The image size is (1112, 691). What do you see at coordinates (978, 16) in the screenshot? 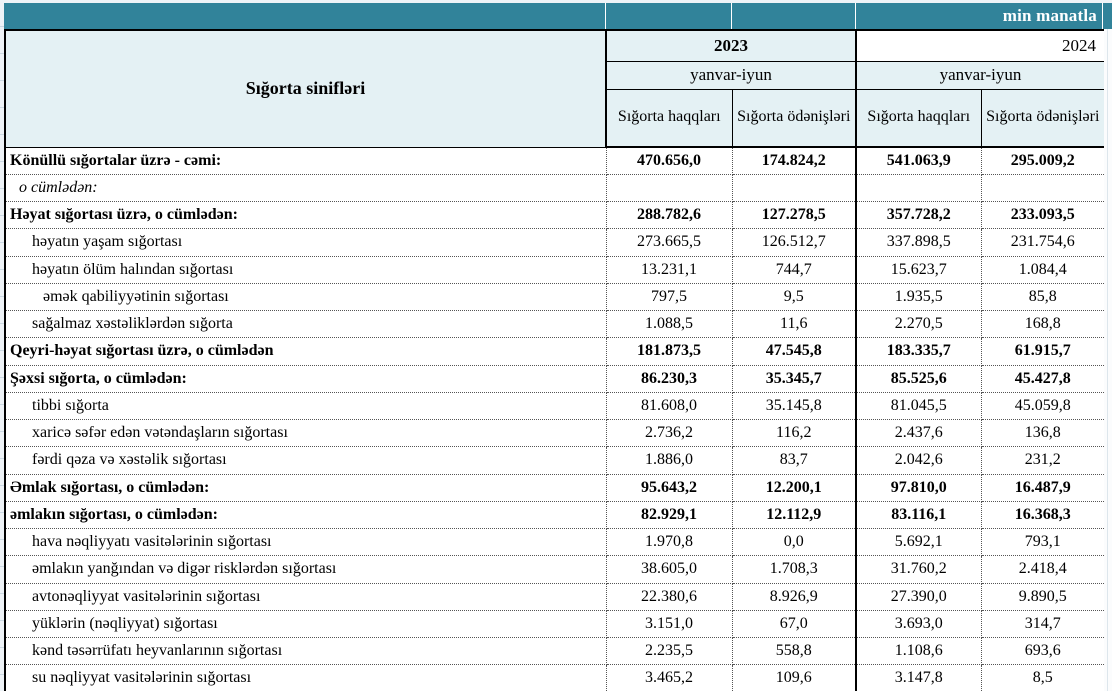
I see `unit-band-segment: min manatla` at bounding box center [978, 16].